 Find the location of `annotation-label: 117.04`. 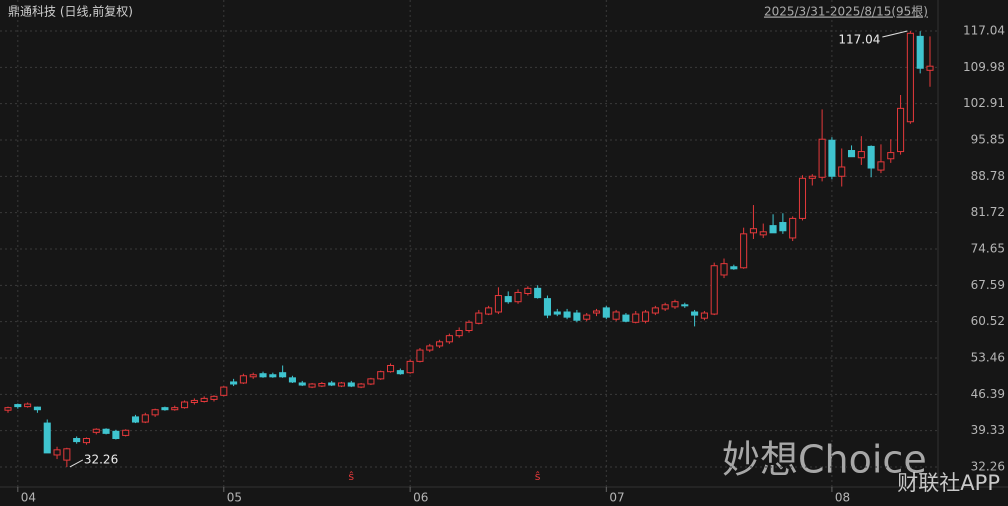

annotation-label: 117.04 is located at coordinates (859, 40).